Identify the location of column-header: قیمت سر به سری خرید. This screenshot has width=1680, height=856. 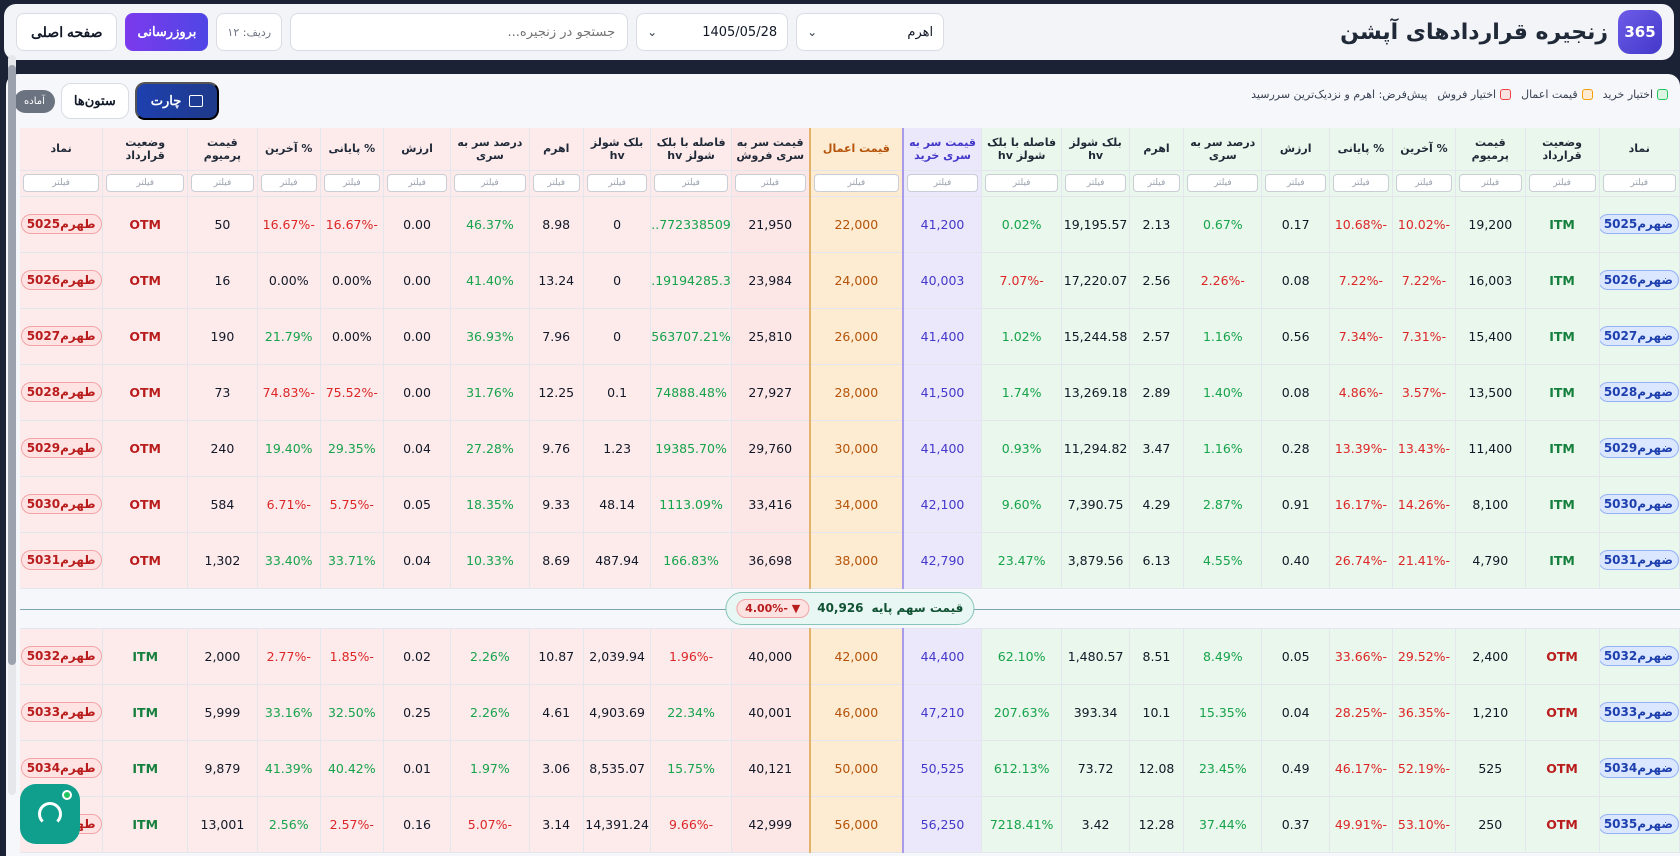
(942, 149).